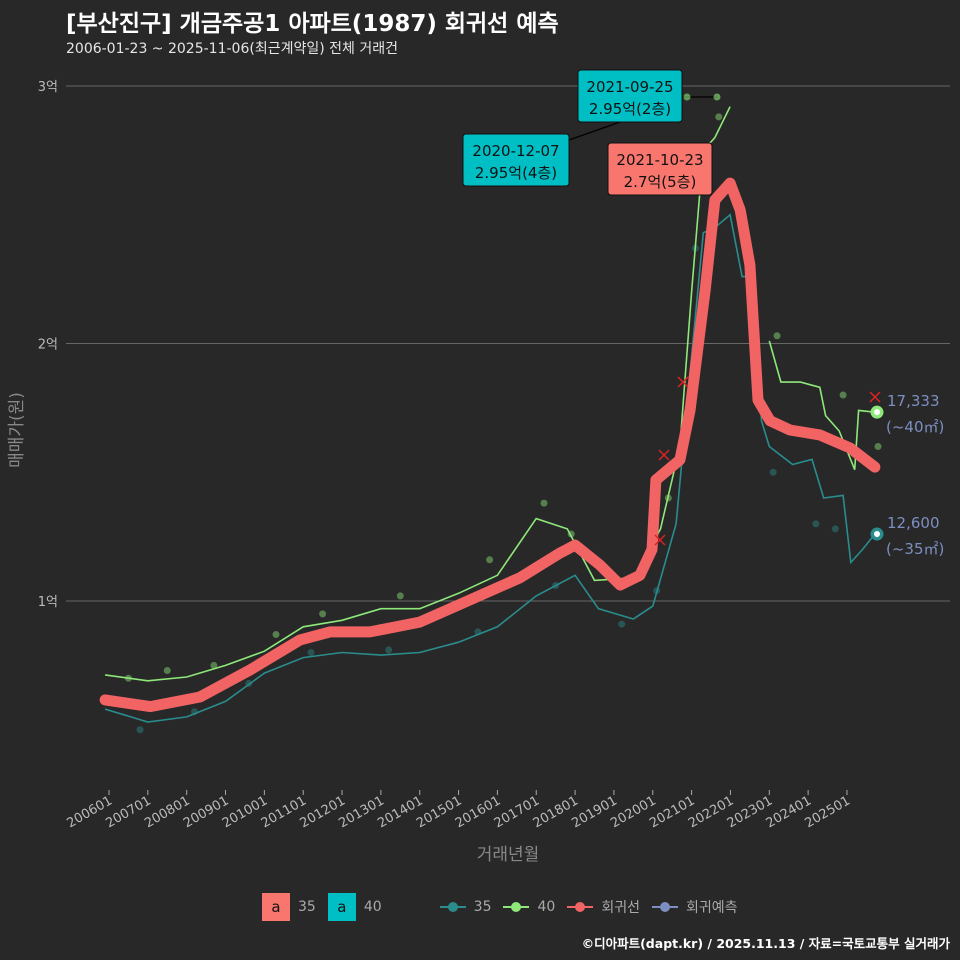  What do you see at coordinates (48, 345) in the screenshot?
I see `y-tick-label: 2억` at bounding box center [48, 345].